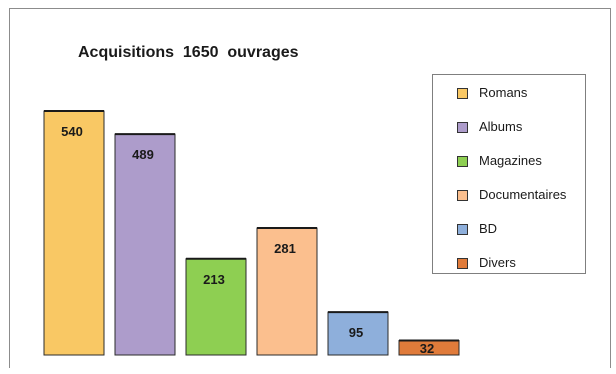  What do you see at coordinates (214, 279) in the screenshot?
I see `bar-value-label-magazines: 213` at bounding box center [214, 279].